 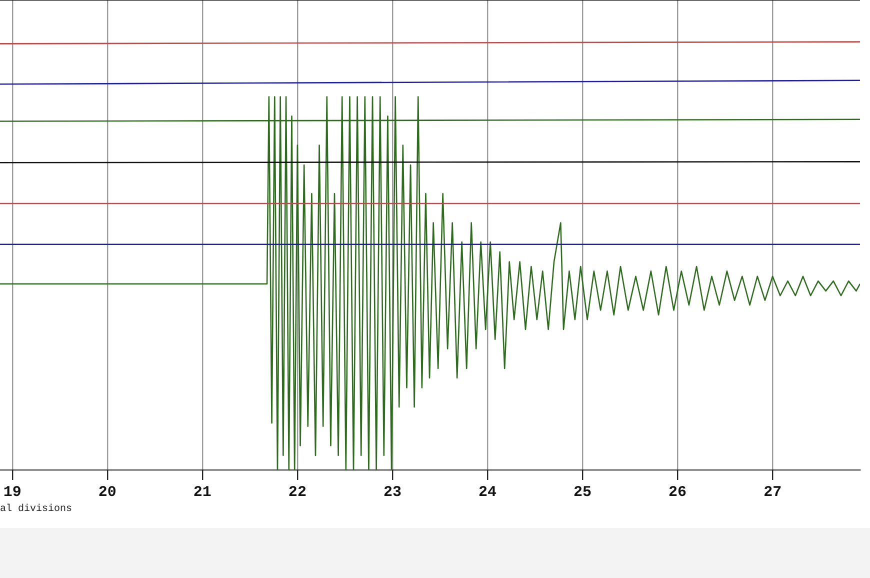 I want to click on x-tick-label: 26, so click(x=677, y=492).